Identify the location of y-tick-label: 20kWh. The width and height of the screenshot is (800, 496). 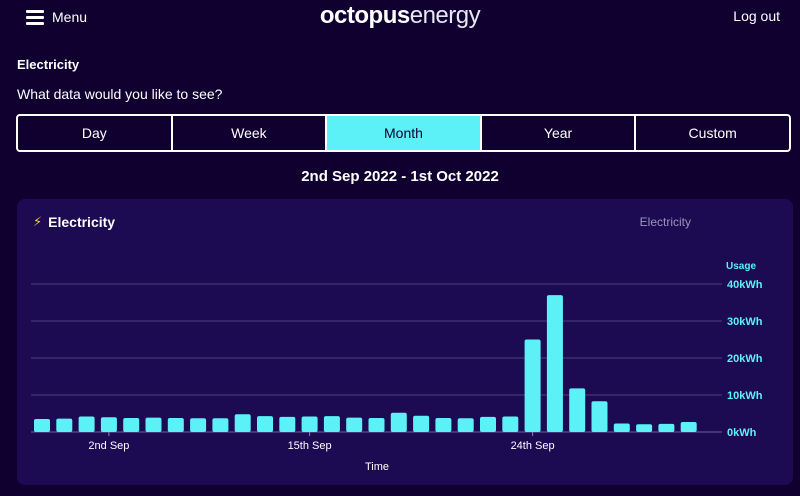
(745, 359).